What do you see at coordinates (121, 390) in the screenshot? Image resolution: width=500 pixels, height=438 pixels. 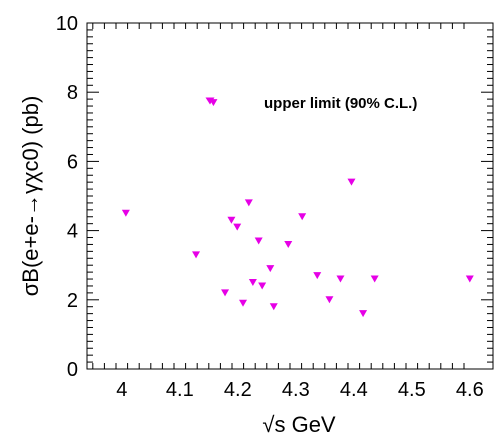 I see `x-tick-label: 4` at bounding box center [121, 390].